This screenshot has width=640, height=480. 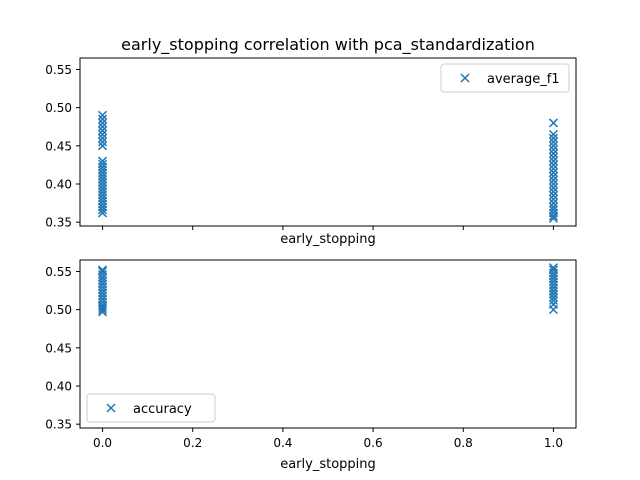 I want to click on x-tick-label: 0.4, so click(x=282, y=443).